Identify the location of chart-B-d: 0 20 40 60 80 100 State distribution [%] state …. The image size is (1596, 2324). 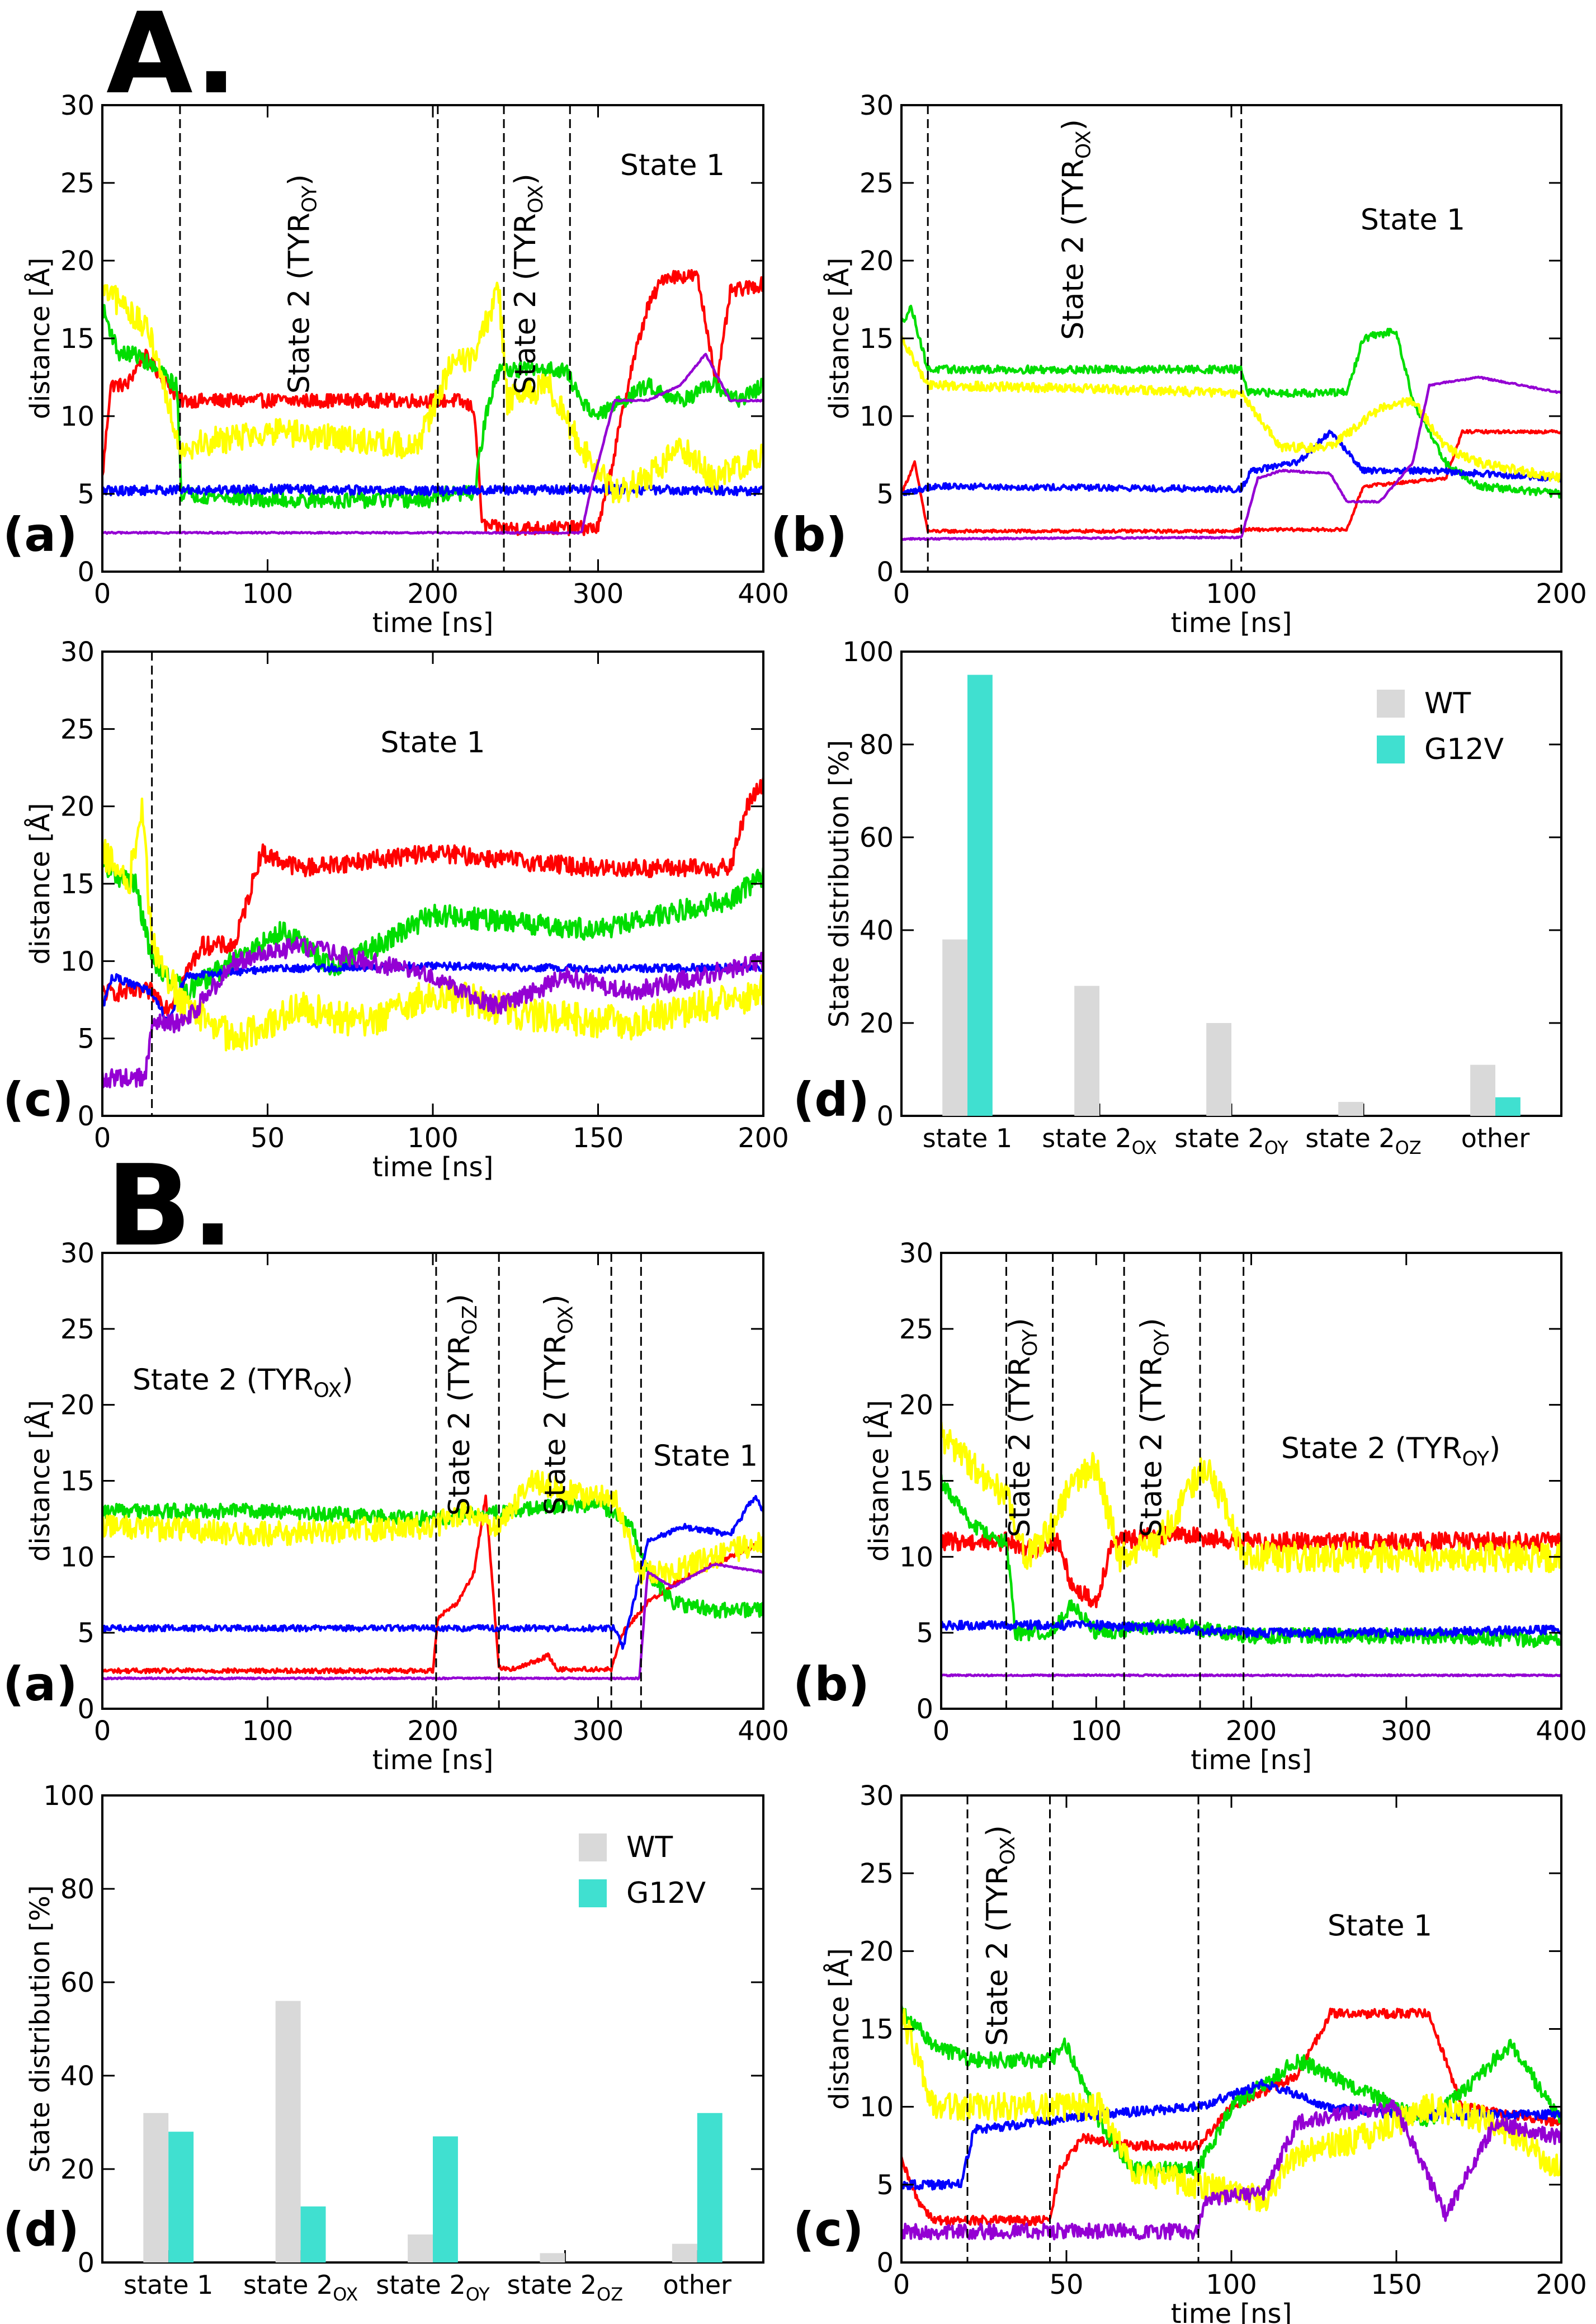
(383, 2043).